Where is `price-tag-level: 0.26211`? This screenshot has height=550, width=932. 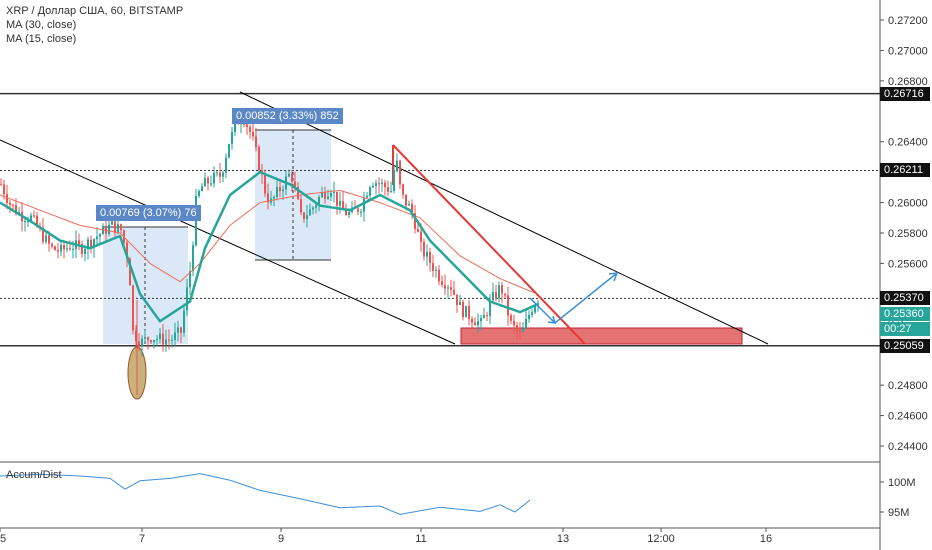 price-tag-level: 0.26211 is located at coordinates (905, 170).